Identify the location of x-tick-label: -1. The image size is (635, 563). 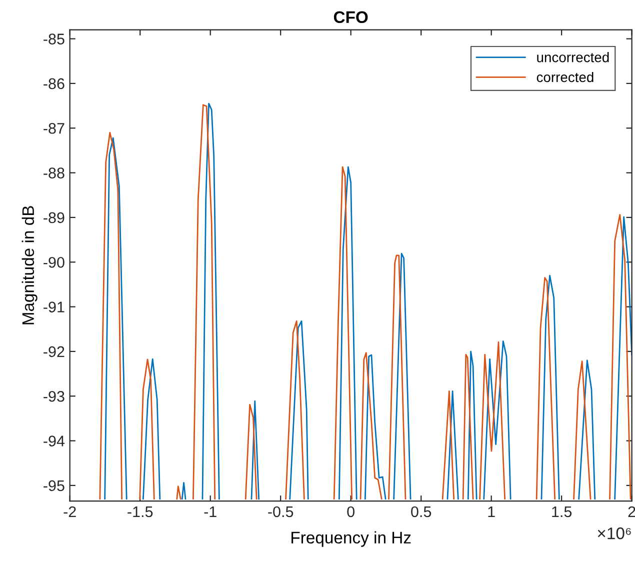
(210, 512).